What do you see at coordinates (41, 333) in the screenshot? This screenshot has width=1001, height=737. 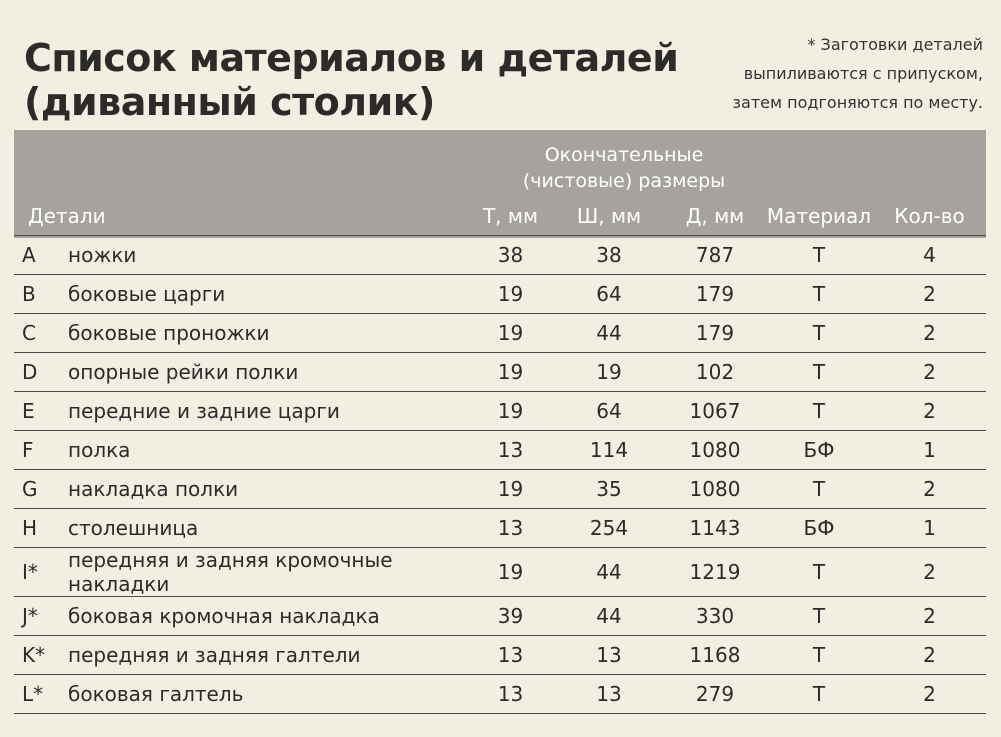 I see `part-letter: C` at bounding box center [41, 333].